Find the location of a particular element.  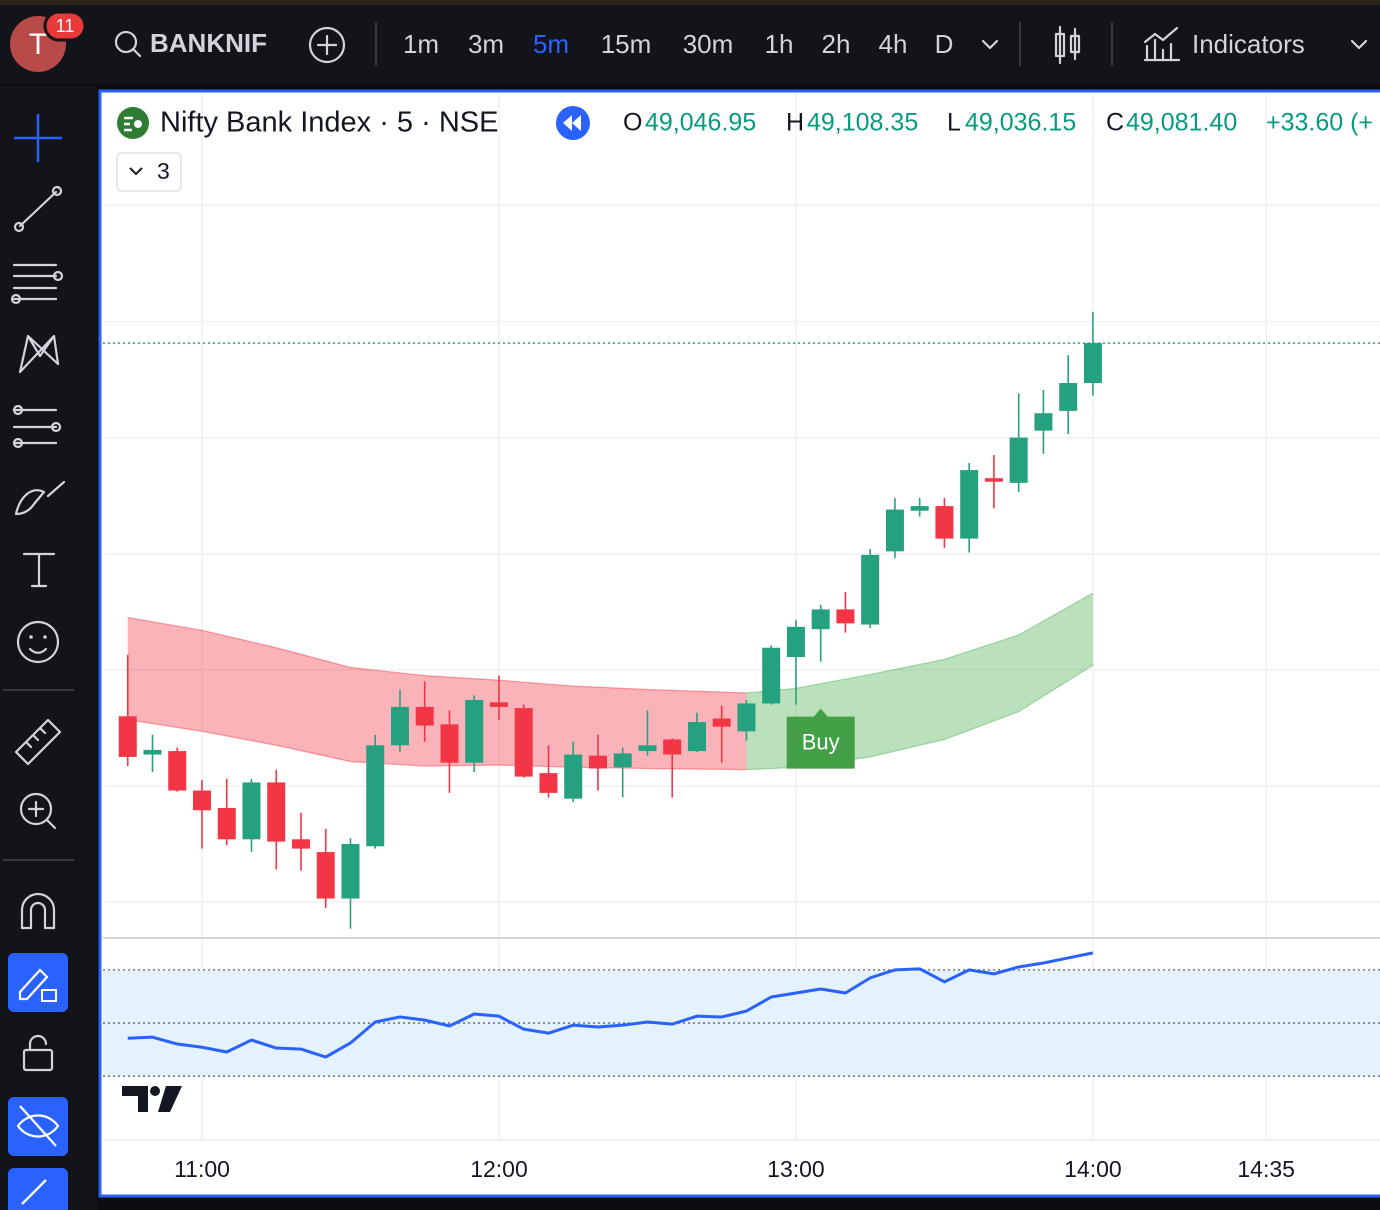

band-edge is located at coordinates (437, 655).